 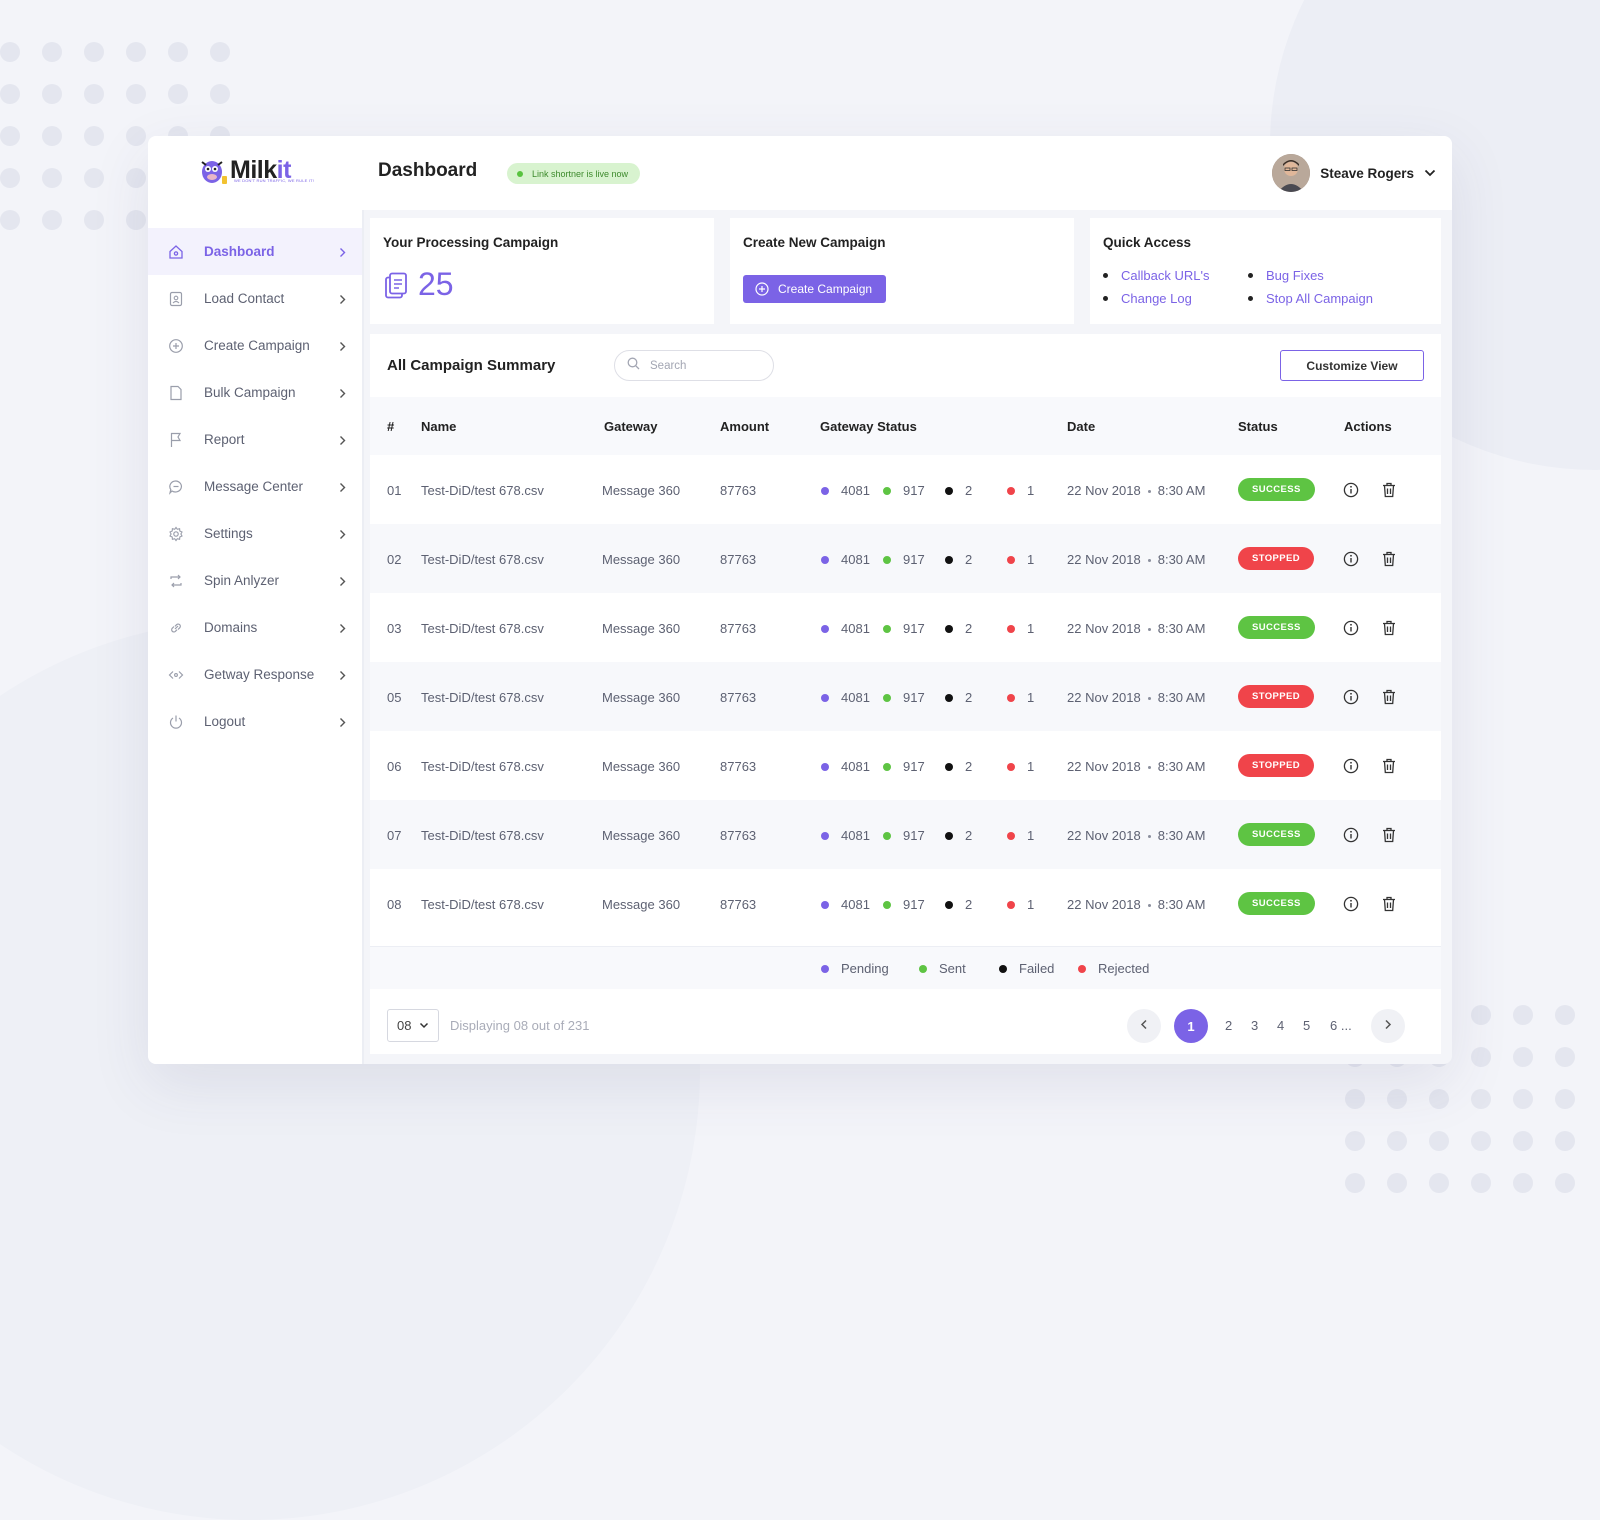 I want to click on sidebar-item-message-center: Message Center, so click(x=255, y=486).